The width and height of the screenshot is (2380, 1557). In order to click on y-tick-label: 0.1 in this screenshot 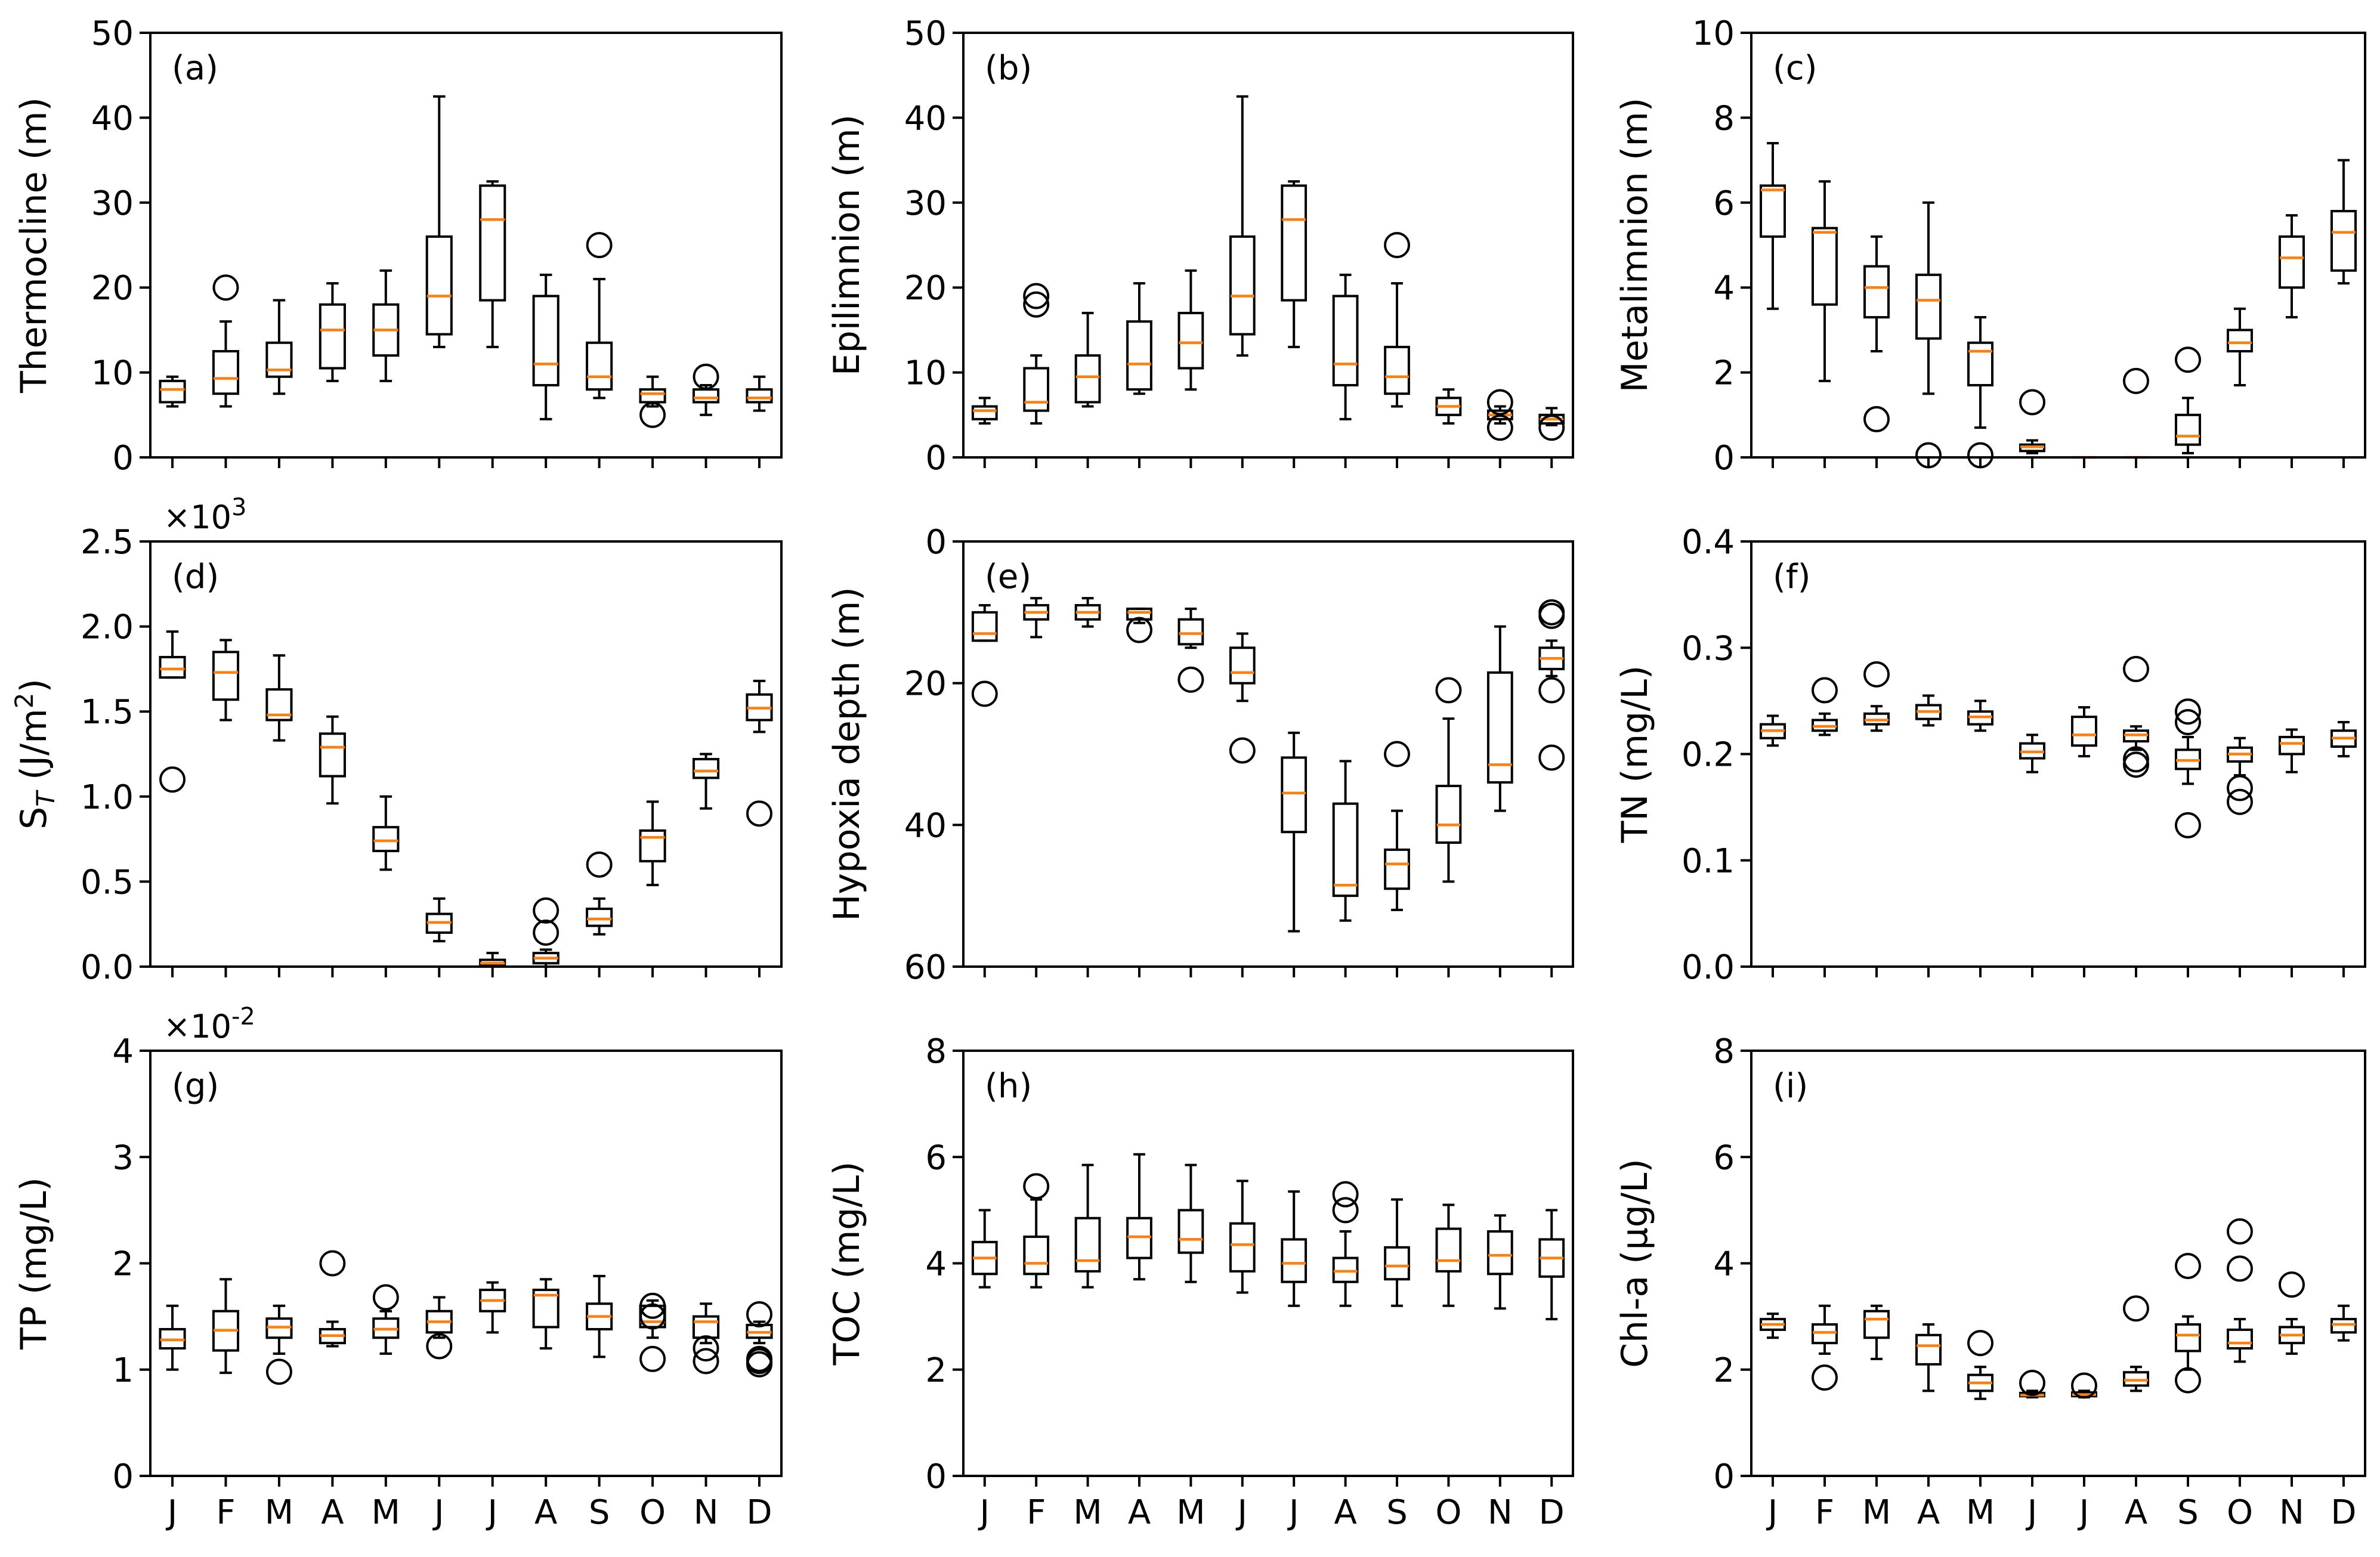, I will do `click(1708, 861)`.